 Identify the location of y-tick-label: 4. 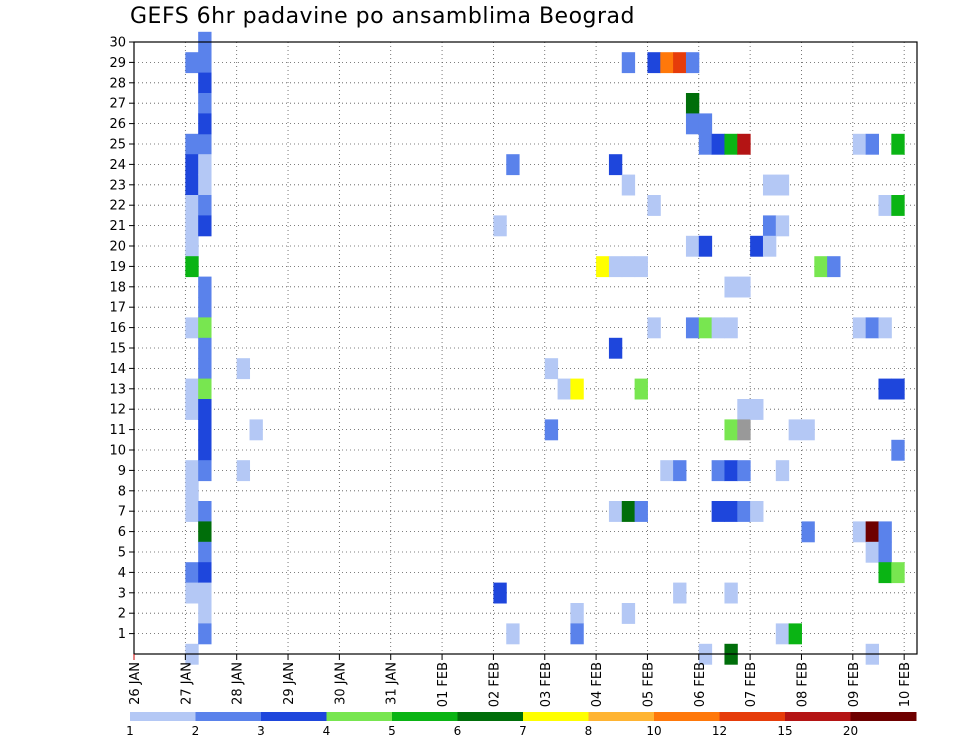
(122, 573).